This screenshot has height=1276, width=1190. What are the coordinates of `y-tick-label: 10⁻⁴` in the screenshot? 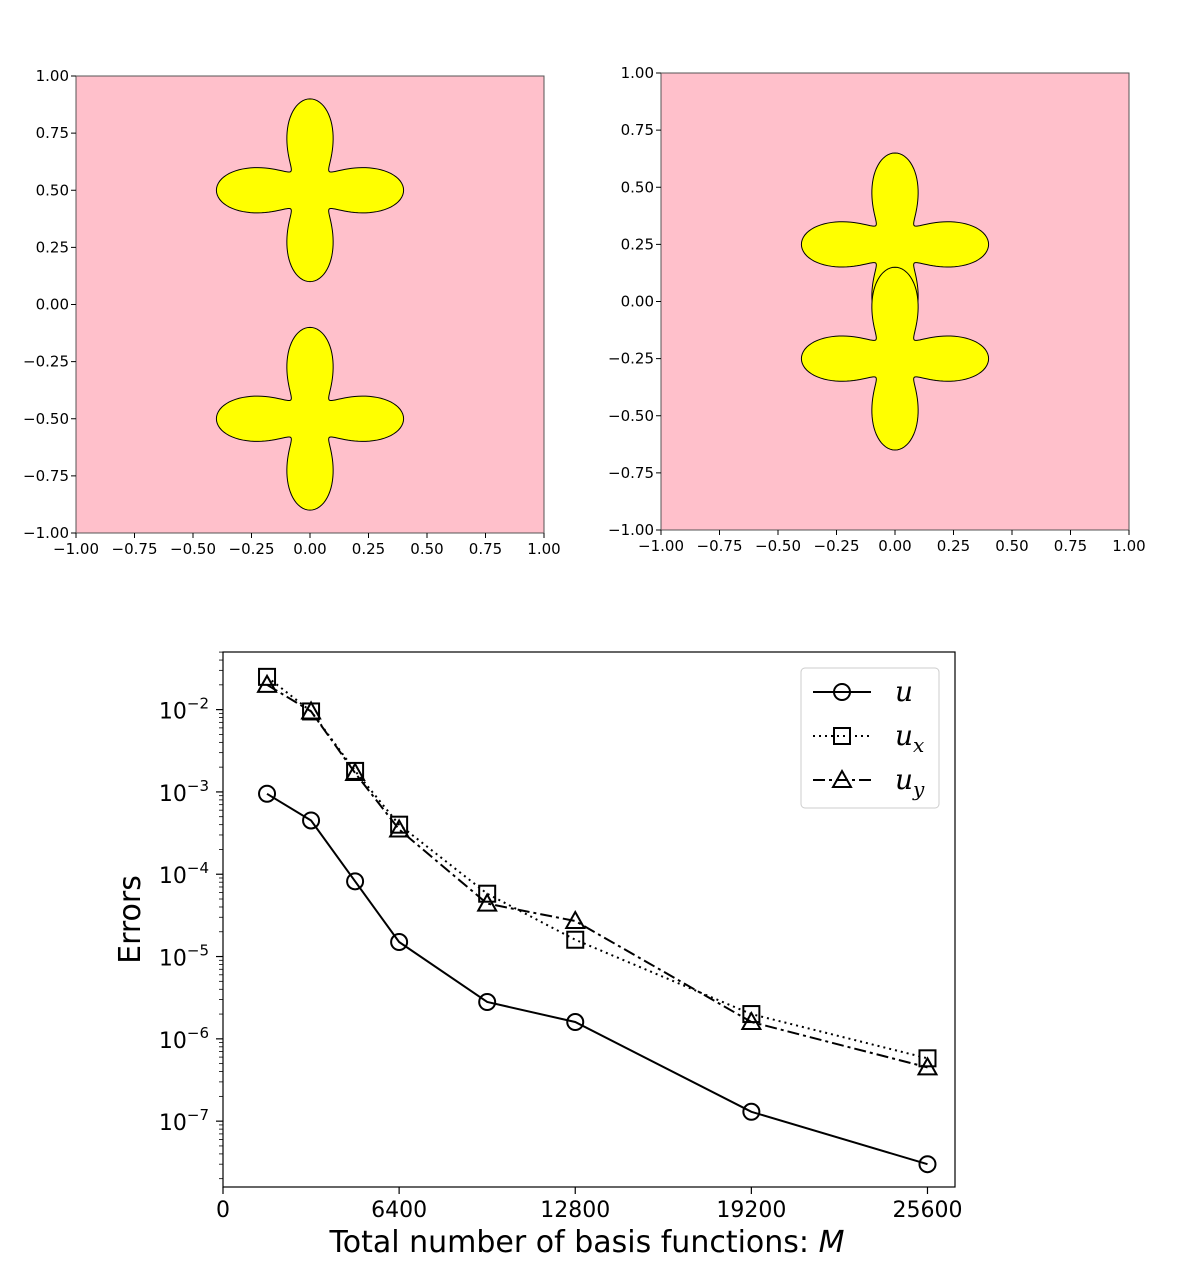 It's located at (184, 874).